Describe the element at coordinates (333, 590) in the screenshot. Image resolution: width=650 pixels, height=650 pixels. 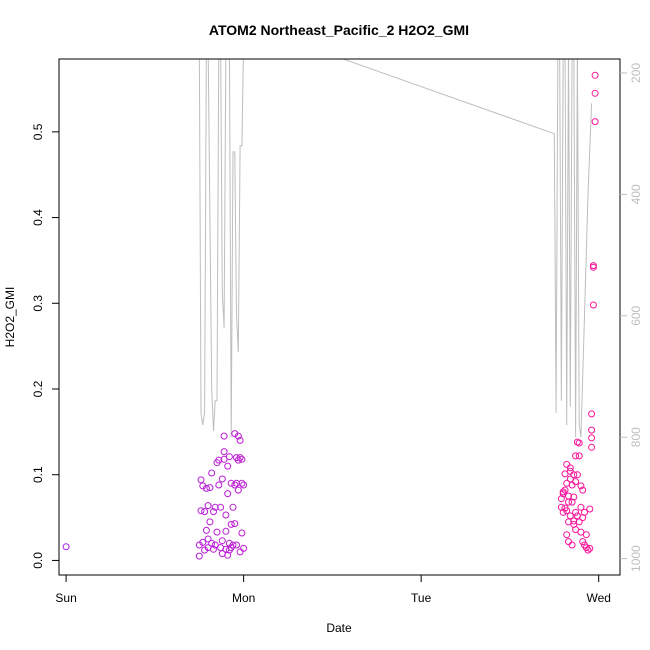
I see `x-axis: Sun Mon Tue Wed` at that location.